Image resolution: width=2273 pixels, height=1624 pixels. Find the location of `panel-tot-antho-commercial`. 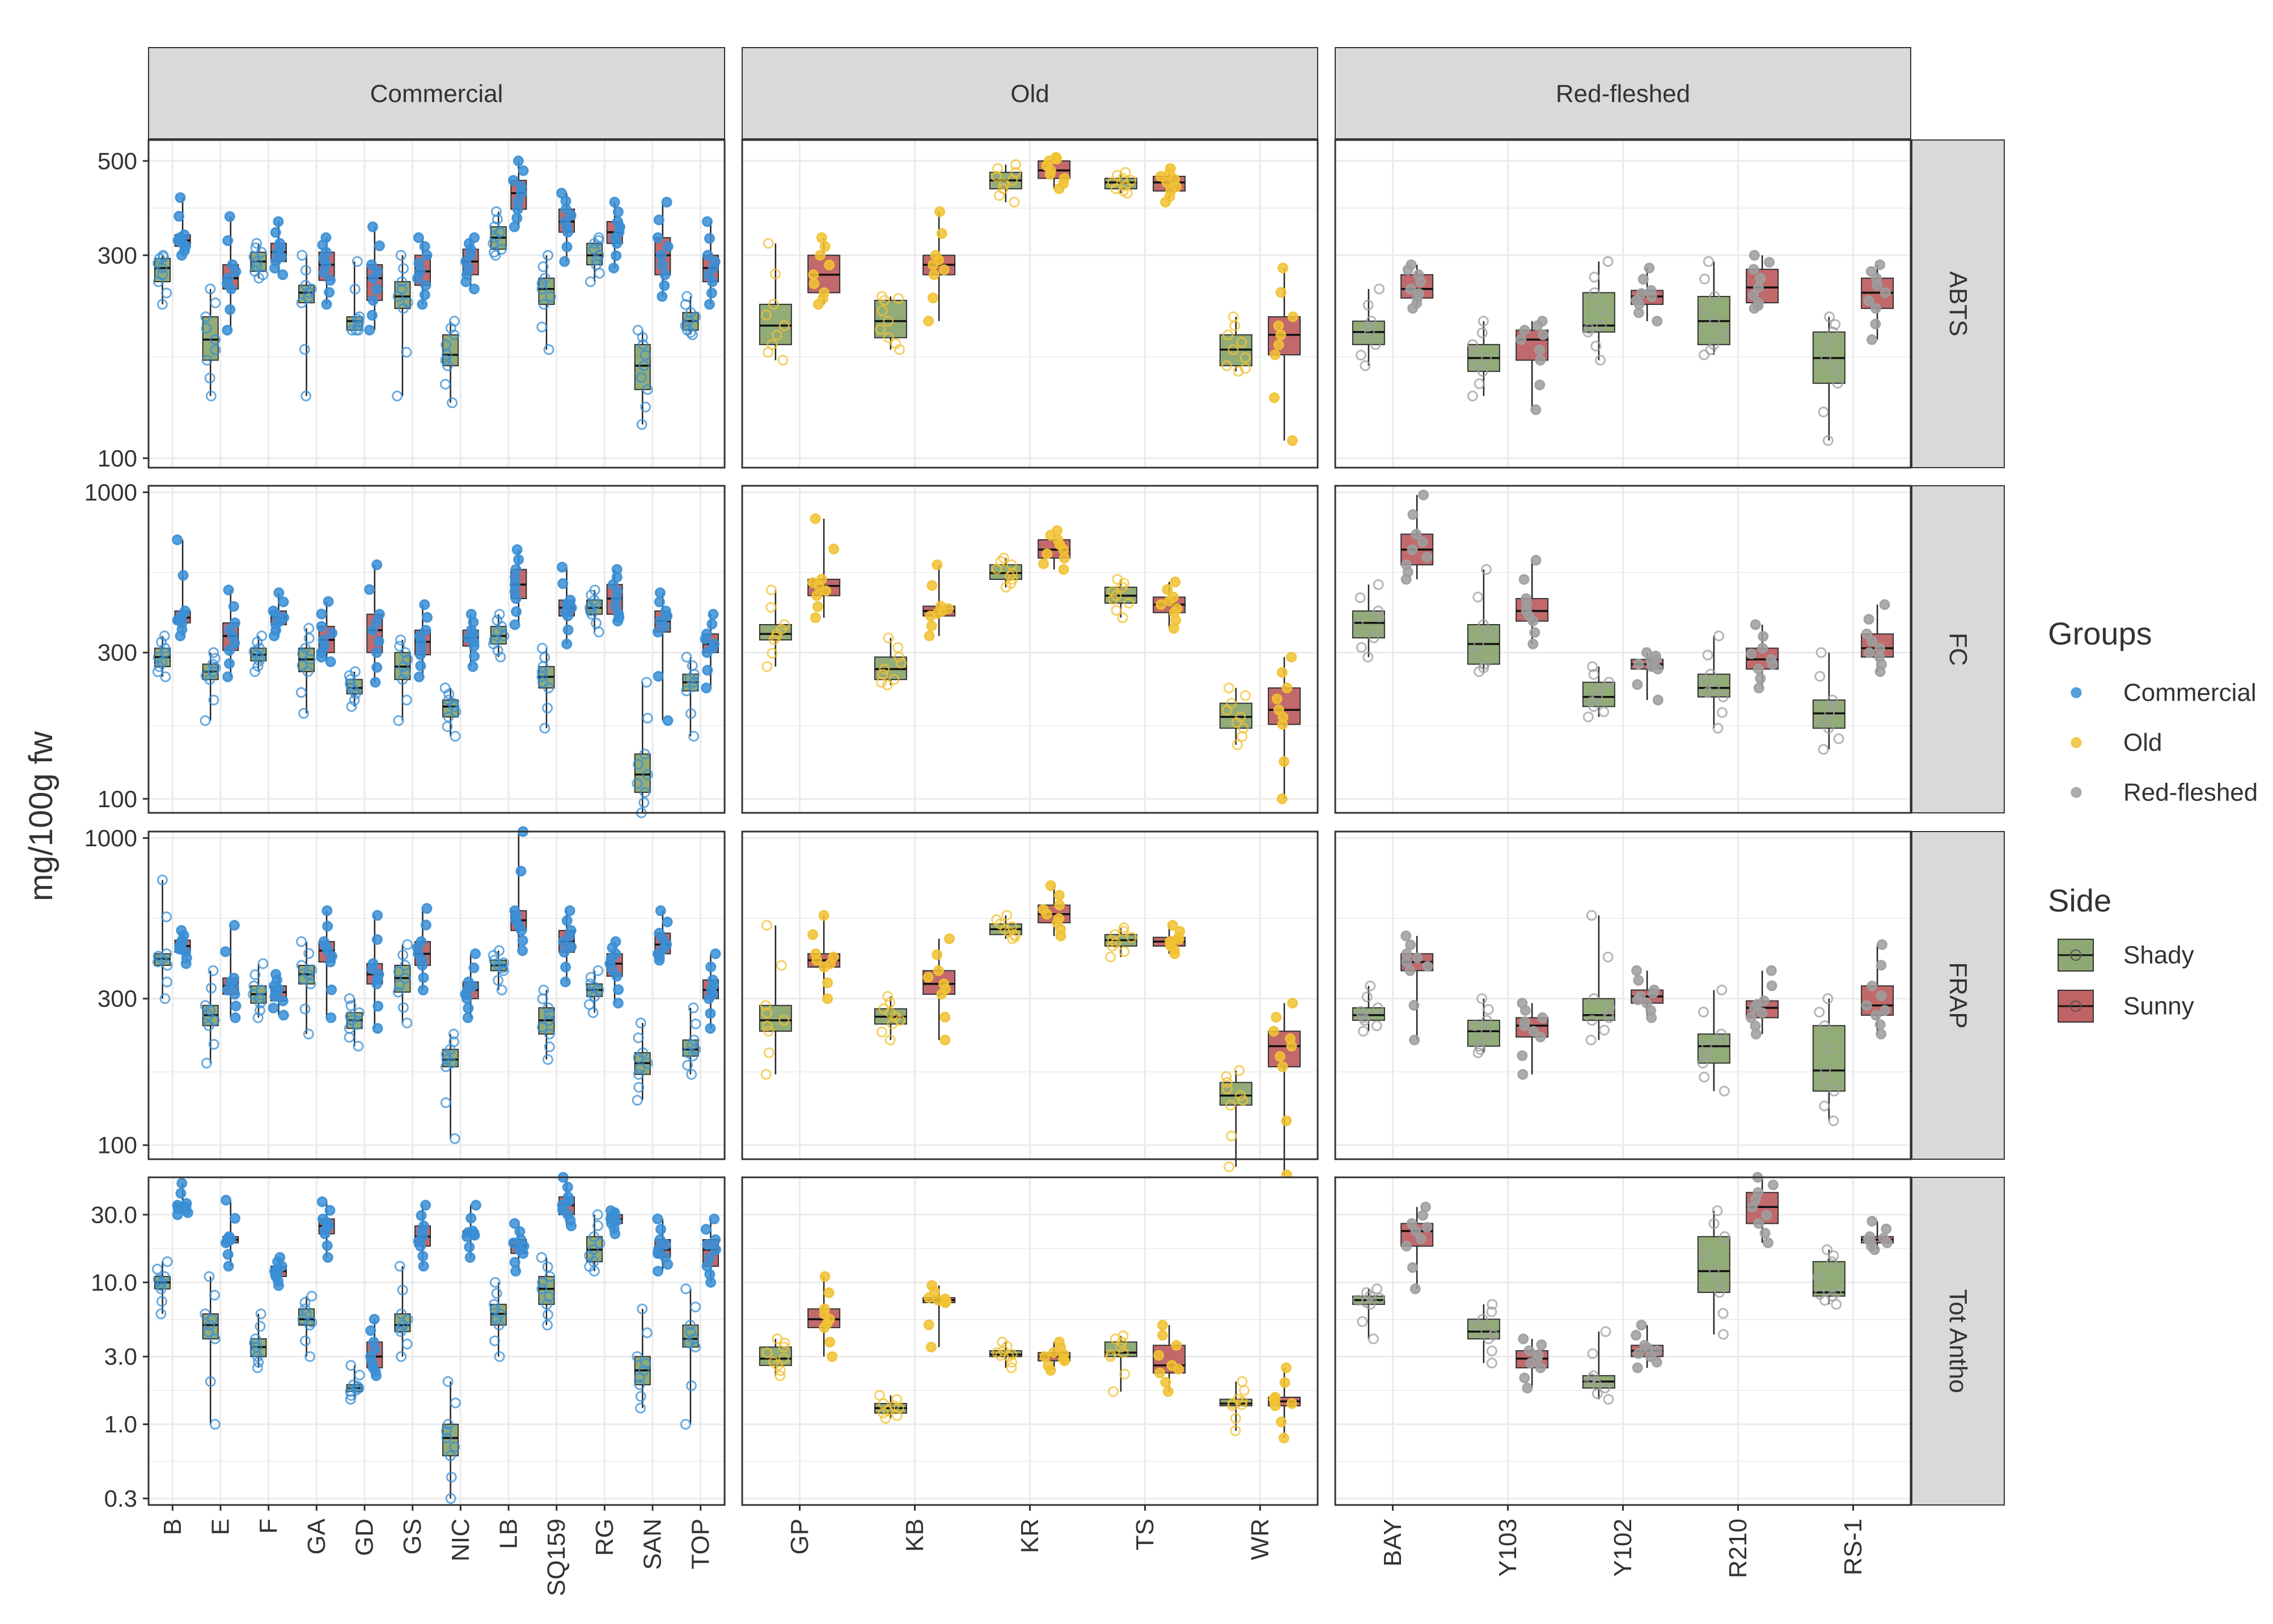

panel-tot-antho-commercial is located at coordinates (437, 1339).